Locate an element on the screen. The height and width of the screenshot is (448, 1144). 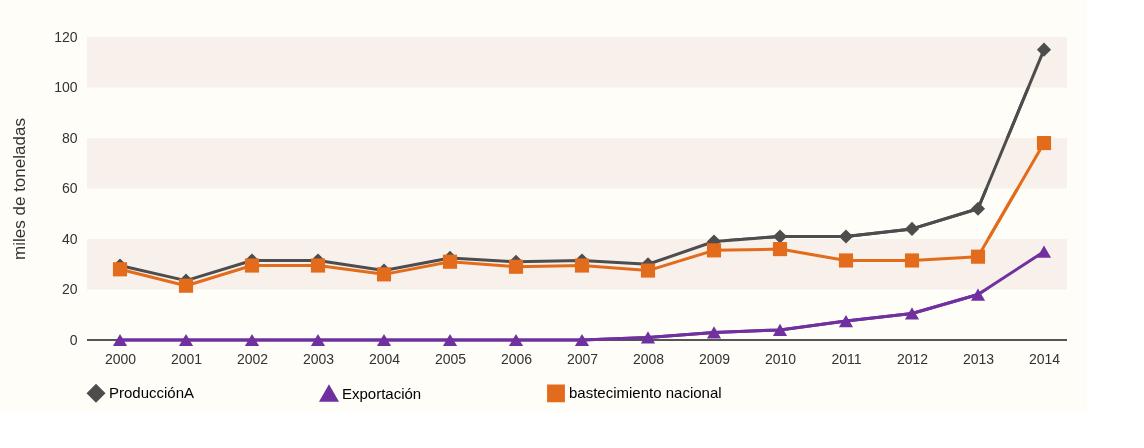
y-tick-label: 80 is located at coordinates (69, 137).